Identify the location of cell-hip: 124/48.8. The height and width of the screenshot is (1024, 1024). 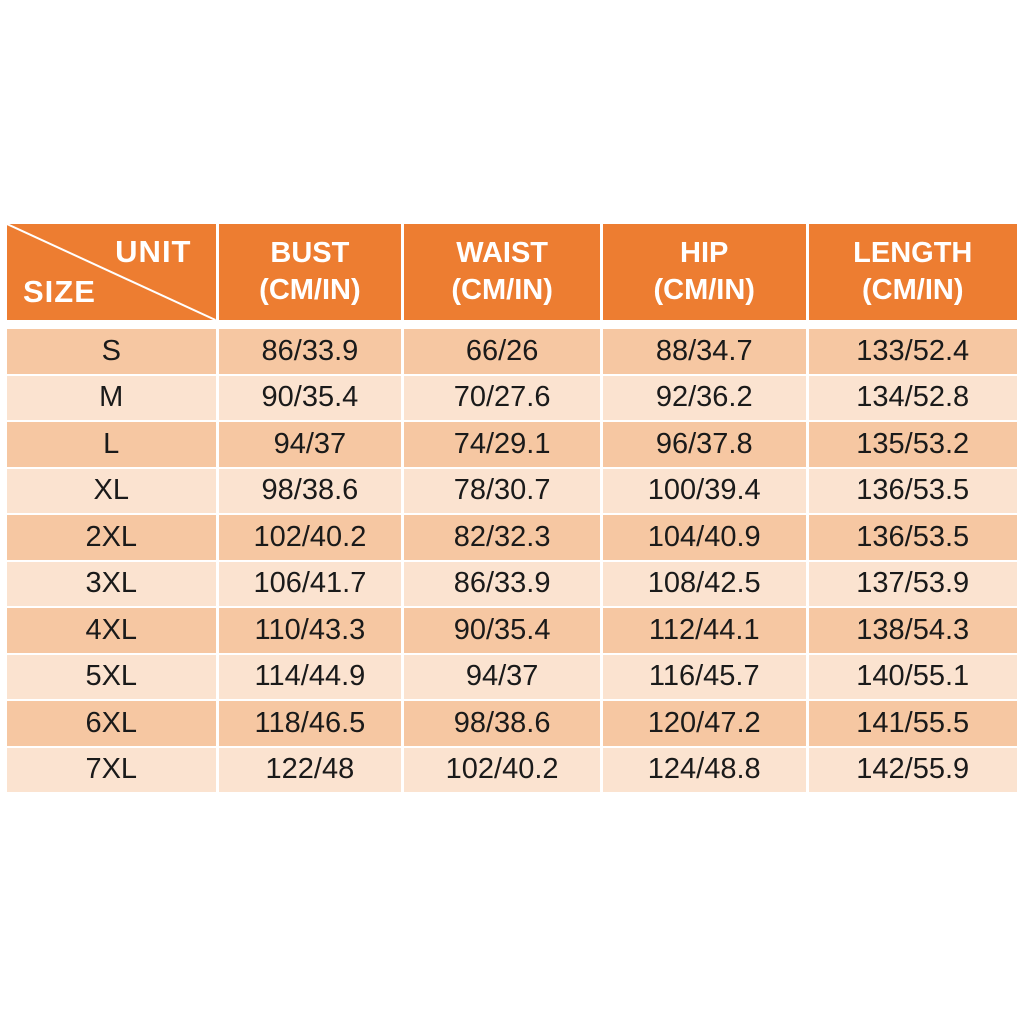
(704, 769).